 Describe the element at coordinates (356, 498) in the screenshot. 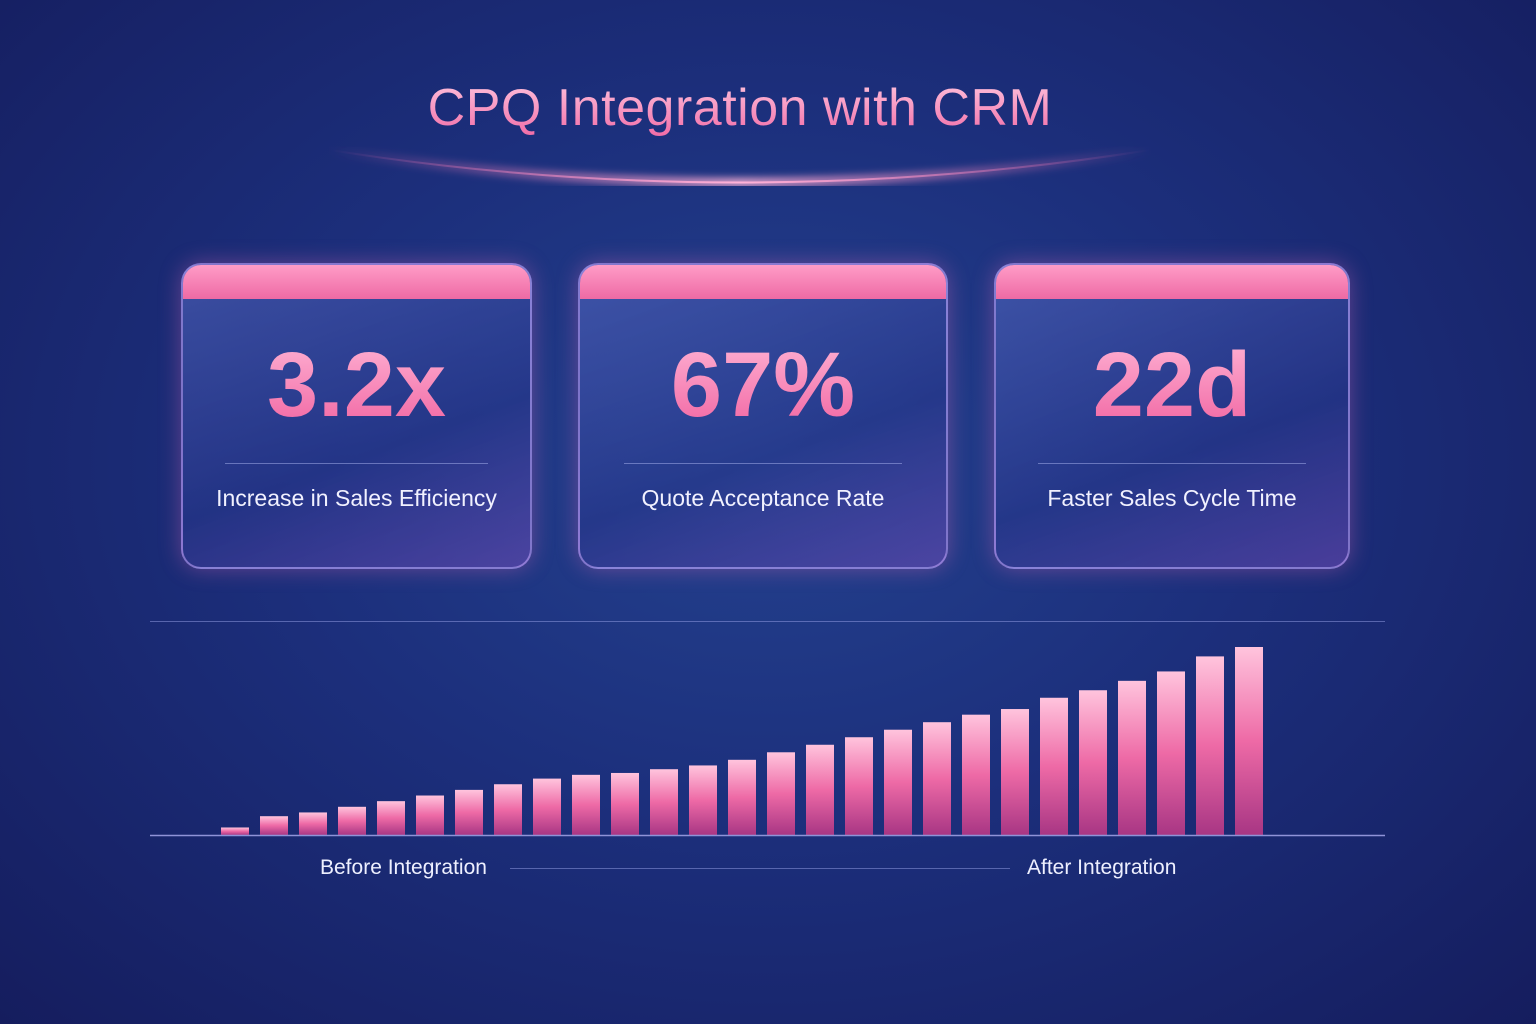

I see `metric-label: Increase in Sales Efficiency` at that location.